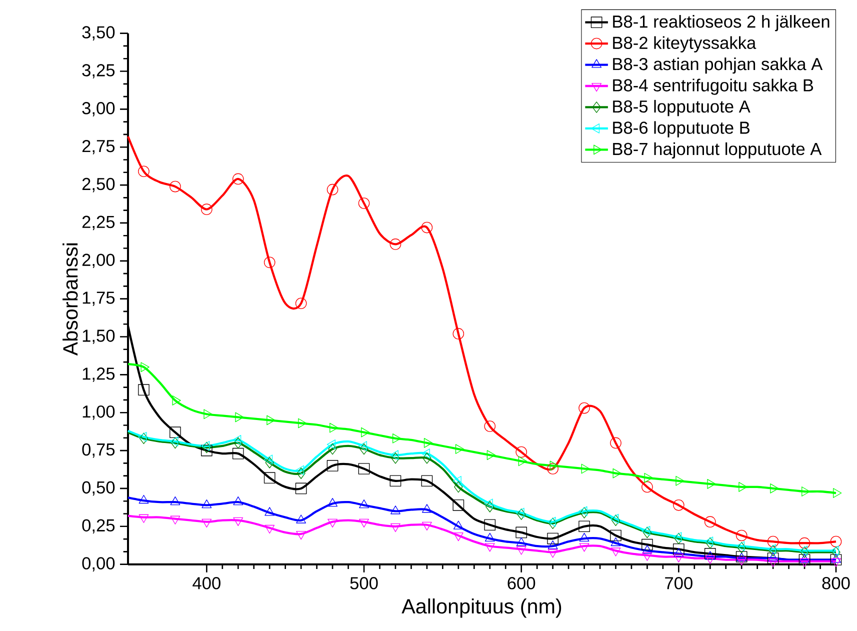 The image size is (857, 631). I want to click on legend-label: B8-2 kiteytyssakka, so click(684, 44).